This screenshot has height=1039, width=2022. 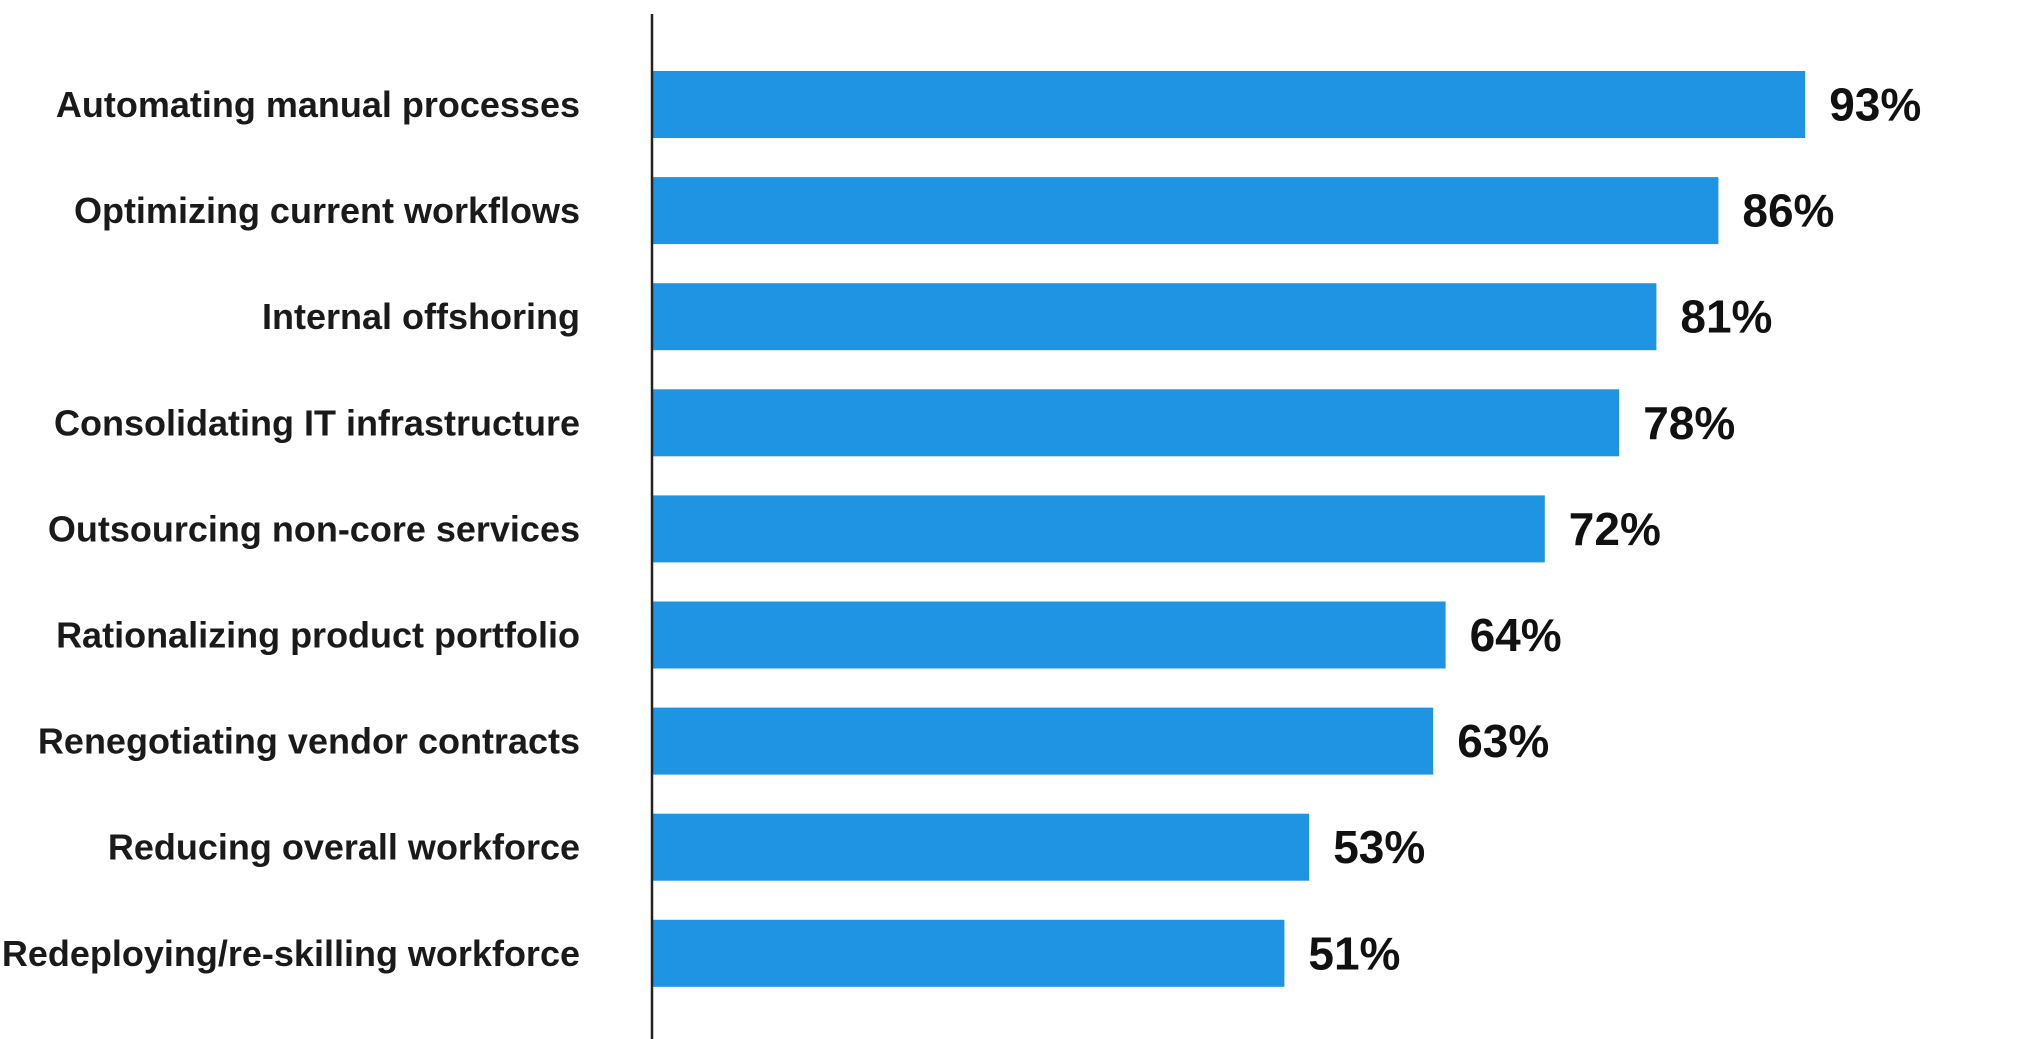 What do you see at coordinates (1379, 847) in the screenshot?
I see `value-label: 53%` at bounding box center [1379, 847].